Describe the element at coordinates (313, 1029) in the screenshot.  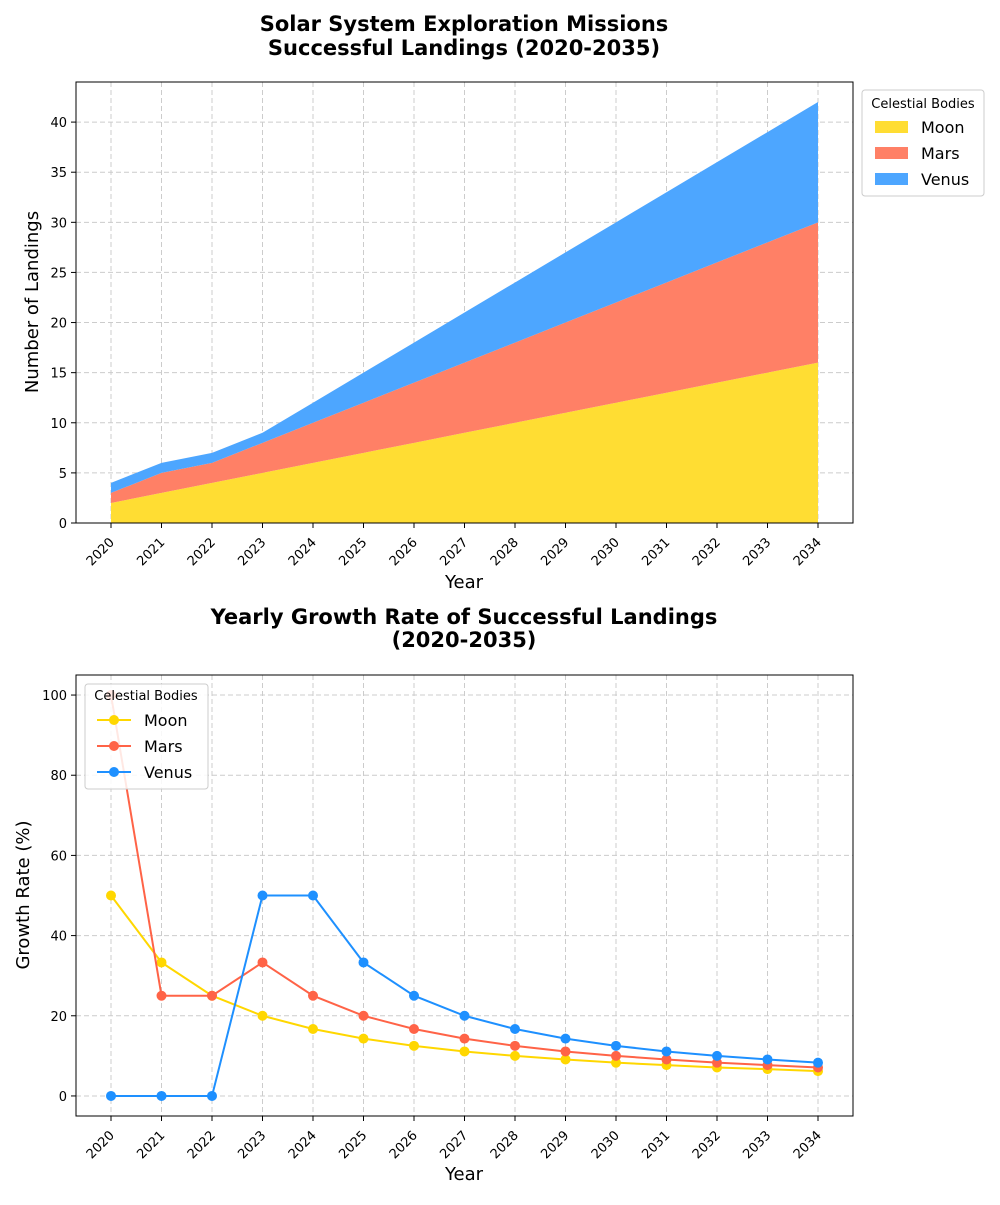
I see `point-moon-2024` at that location.